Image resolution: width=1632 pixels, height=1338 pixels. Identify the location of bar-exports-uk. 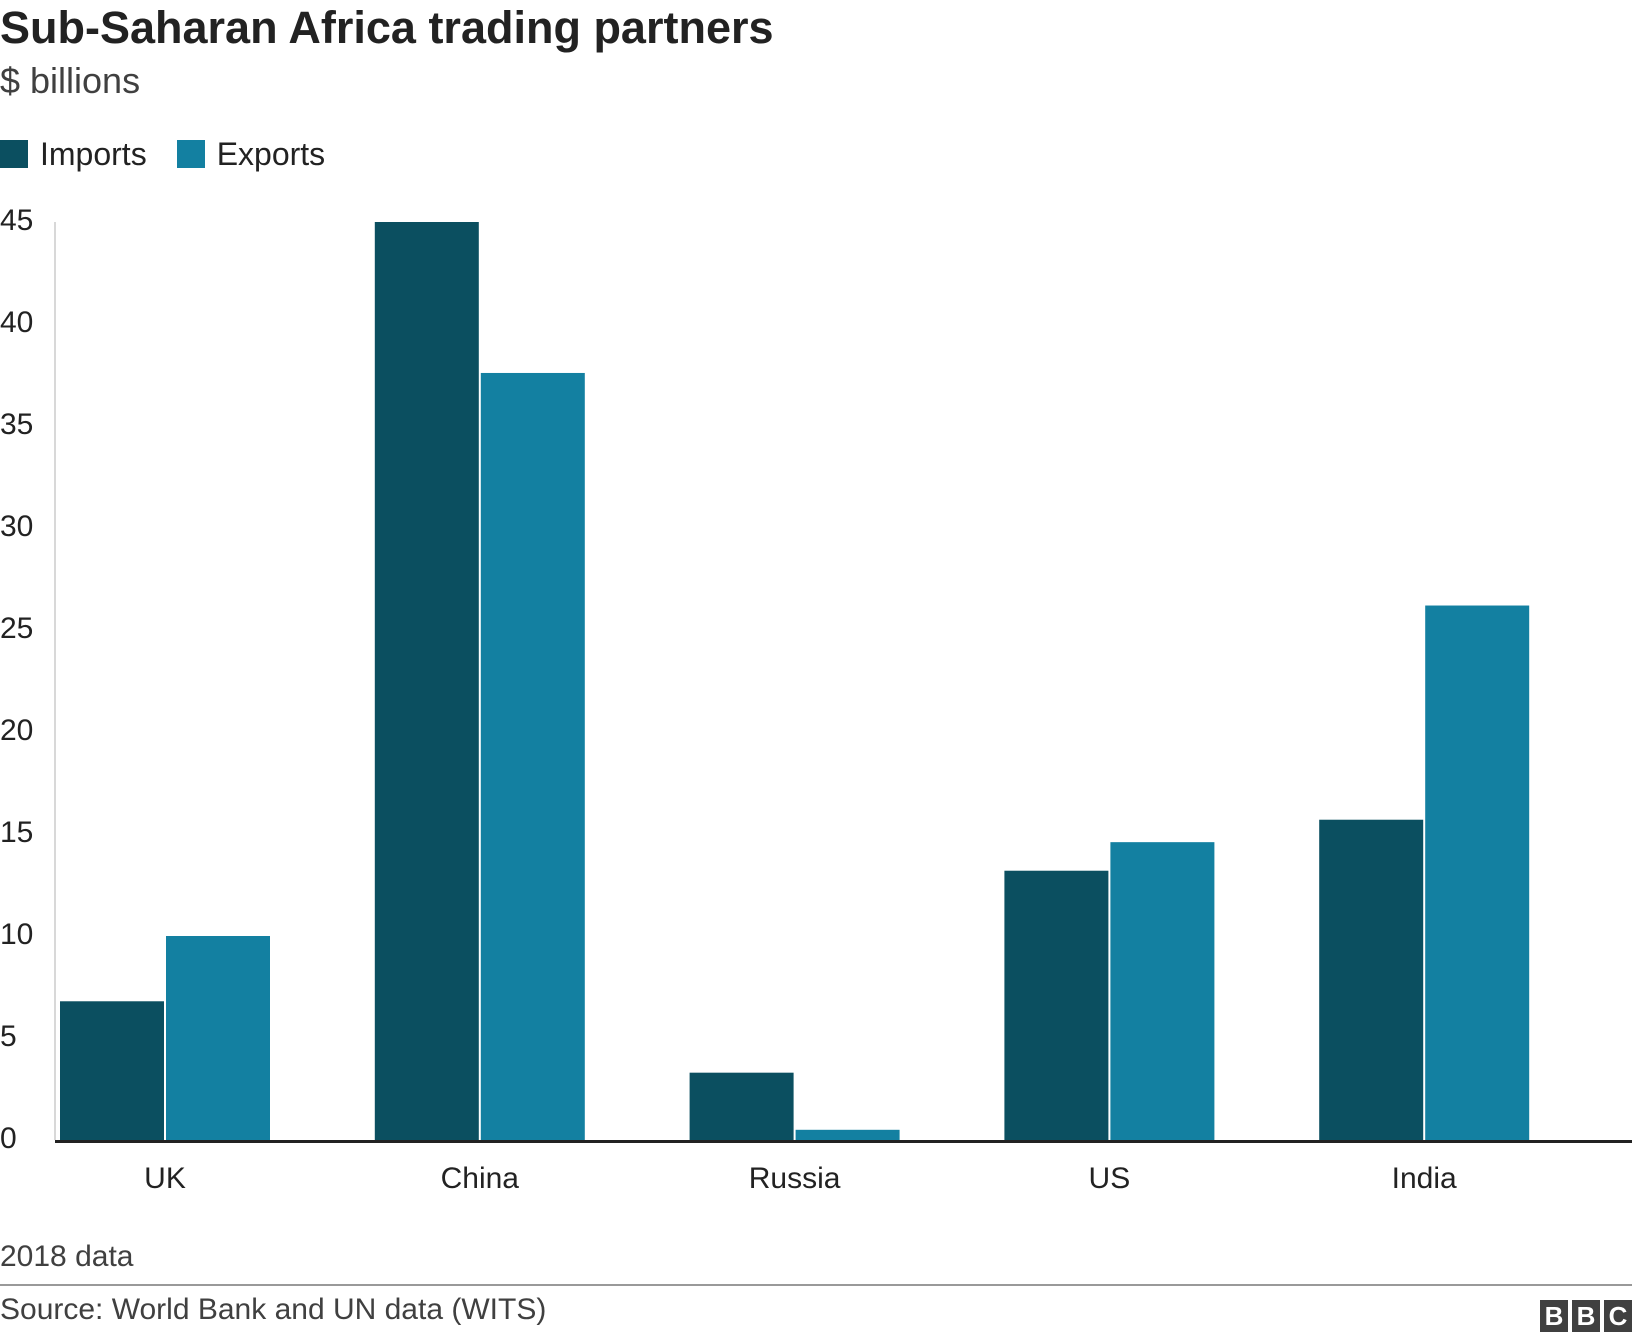
(218, 1038).